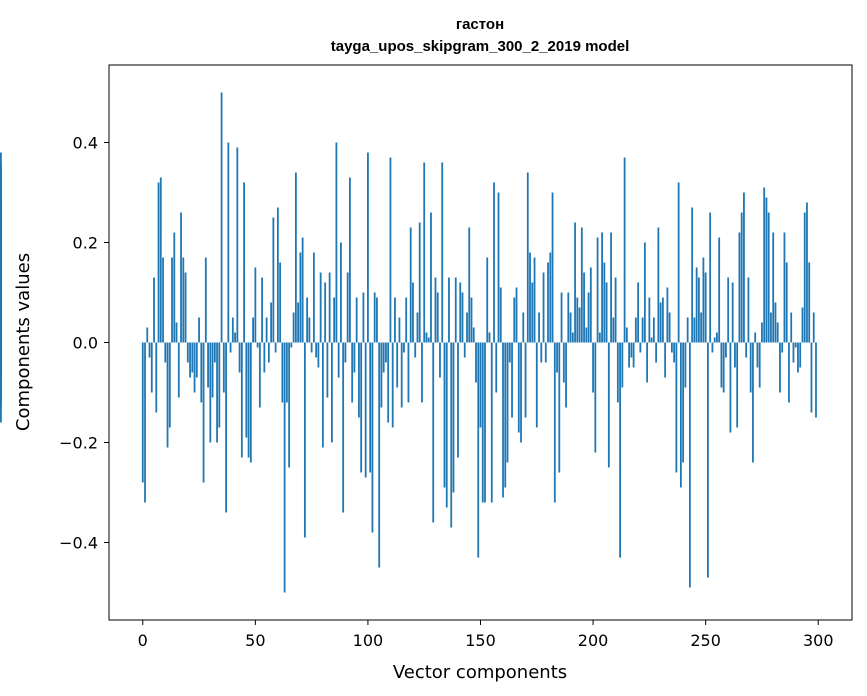 The width and height of the screenshot is (867, 696). What do you see at coordinates (480, 46) in the screenshot?
I see `chart-subtitle: tayga_upos_skipgram_300_2_2019 model` at bounding box center [480, 46].